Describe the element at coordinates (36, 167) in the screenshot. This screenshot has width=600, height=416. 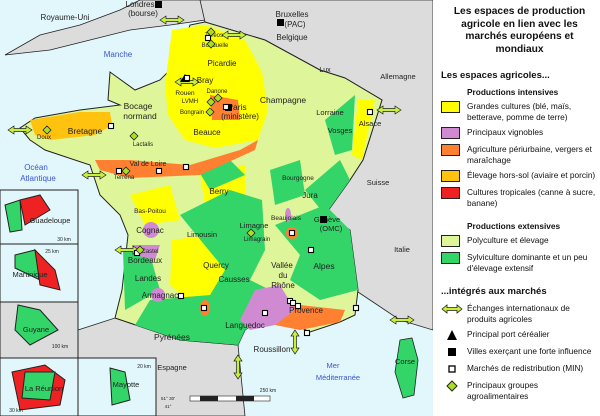
I see `map-label: Océan` at that location.